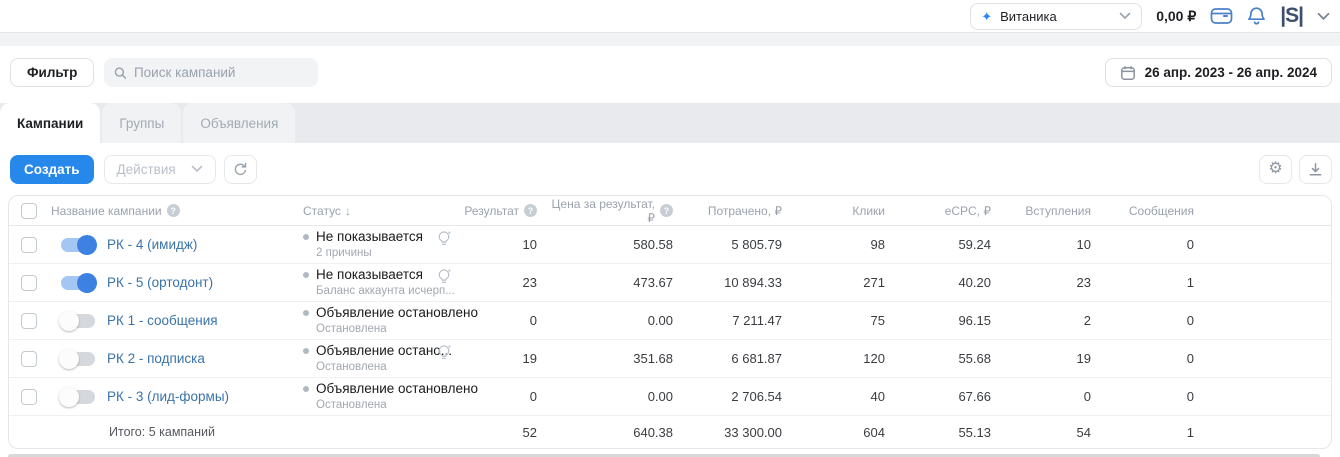  I want to click on status-cell: Объявление остановлено Остановлена, so click(387, 320).